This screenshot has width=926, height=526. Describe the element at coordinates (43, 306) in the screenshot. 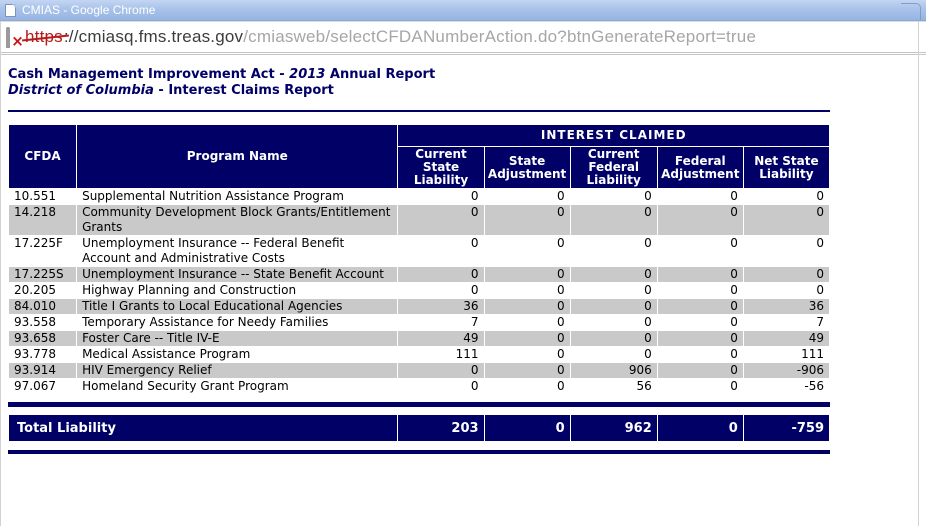

I see `cfda-cell: 84.010` at that location.